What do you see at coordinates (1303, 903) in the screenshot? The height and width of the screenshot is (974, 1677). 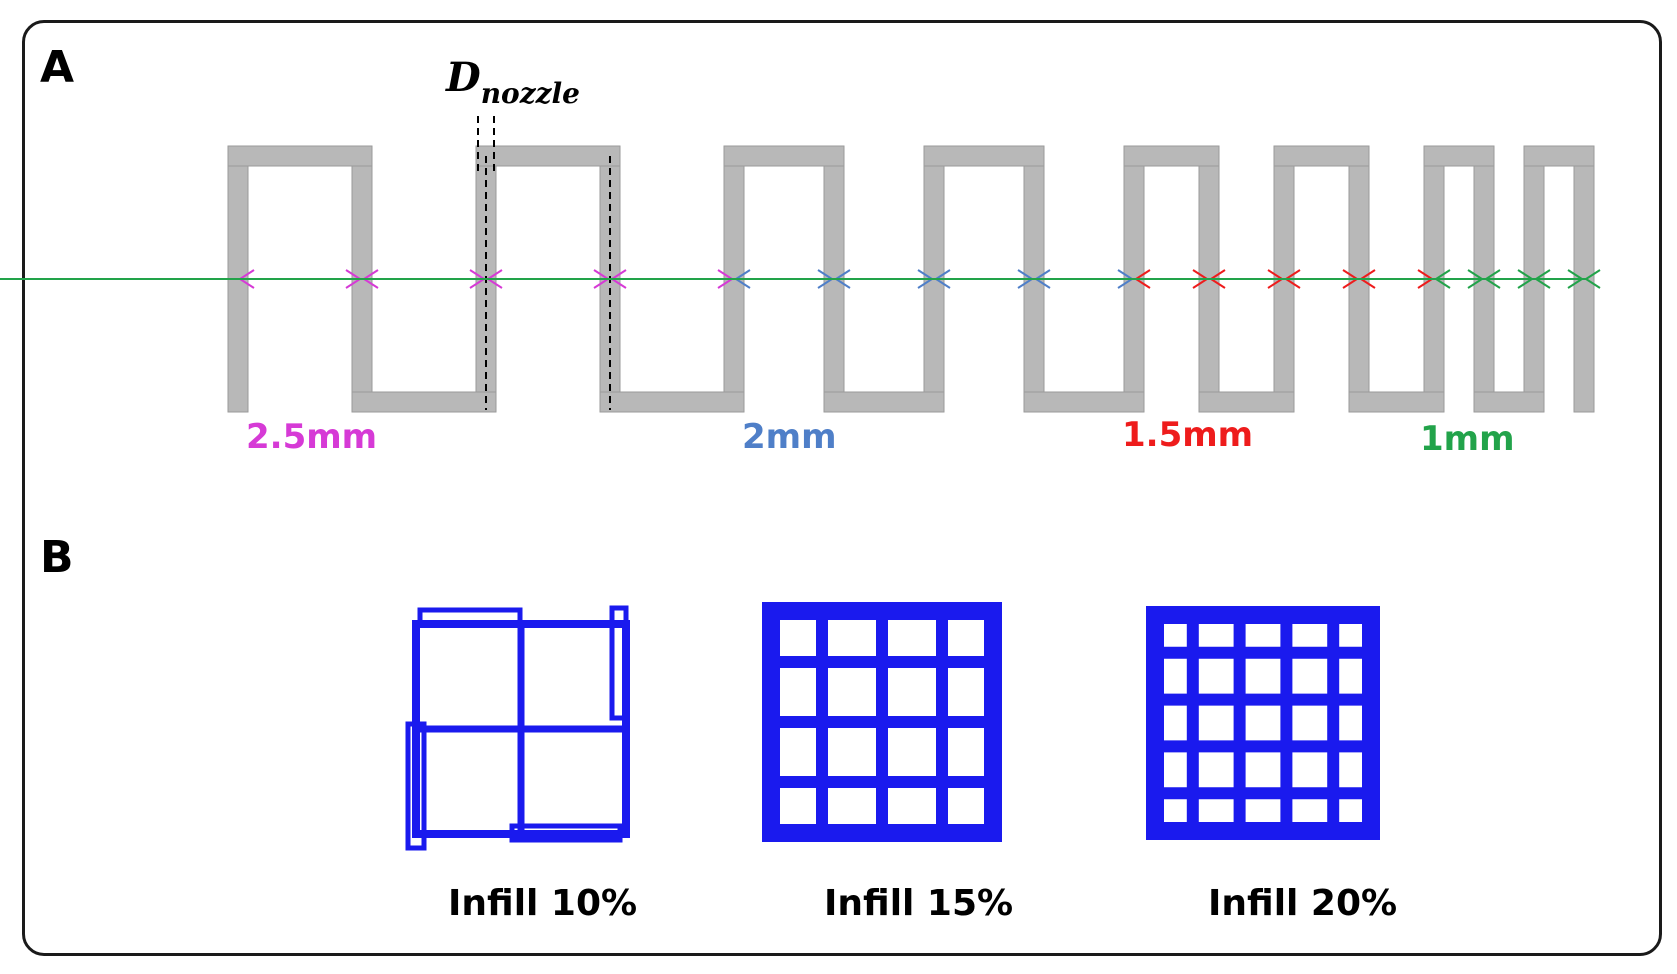 I see `infill-20-label: Infill 20%` at bounding box center [1303, 903].